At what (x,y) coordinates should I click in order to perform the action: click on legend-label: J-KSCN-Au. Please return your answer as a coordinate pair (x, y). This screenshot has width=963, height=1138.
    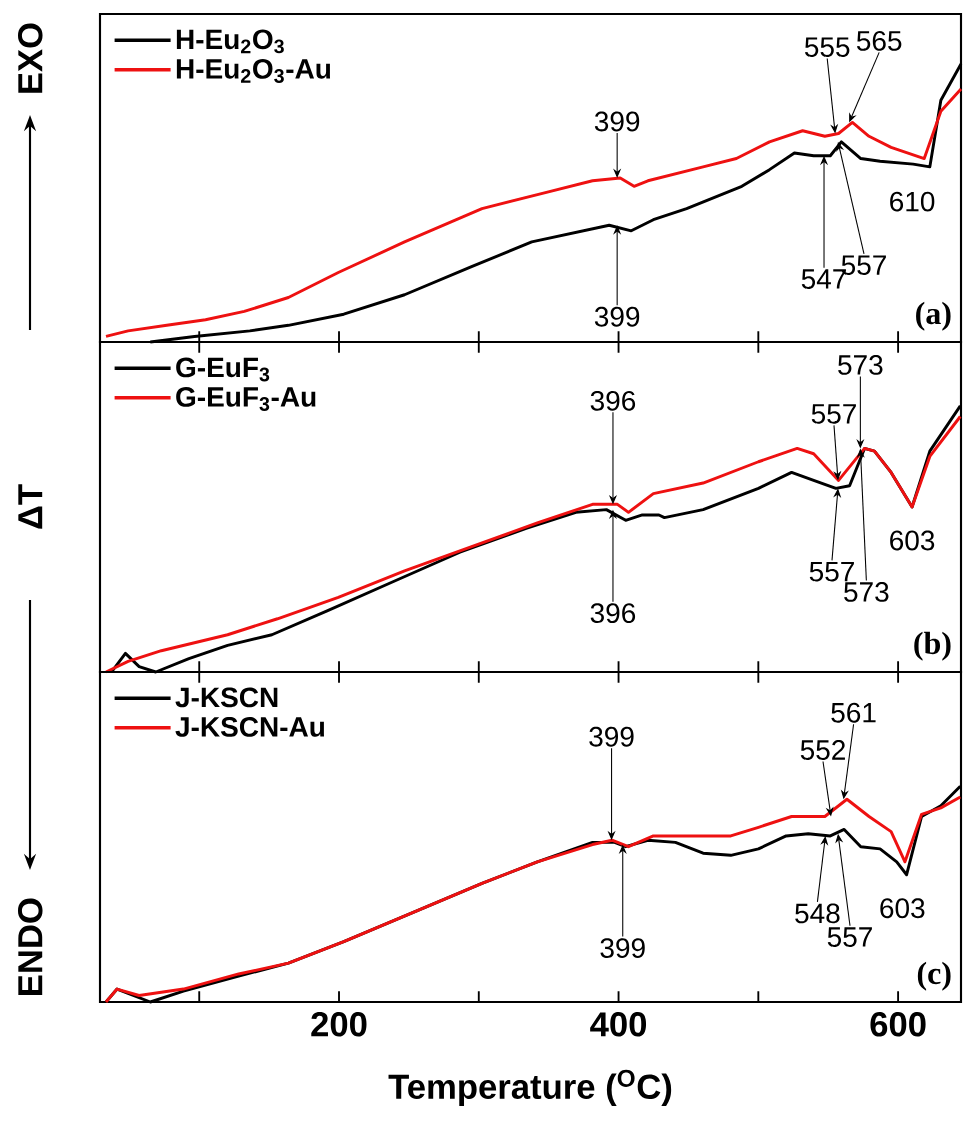
    Looking at the image, I should click on (250, 727).